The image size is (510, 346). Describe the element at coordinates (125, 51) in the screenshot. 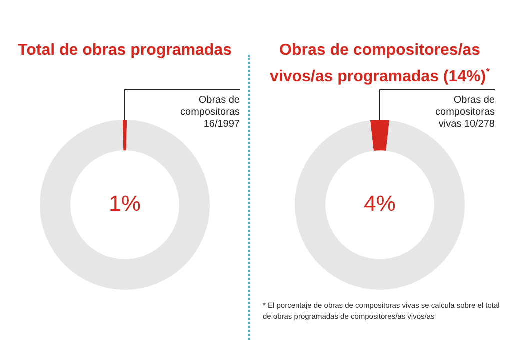

I see `chart-title: Total de obras programadas` at that location.